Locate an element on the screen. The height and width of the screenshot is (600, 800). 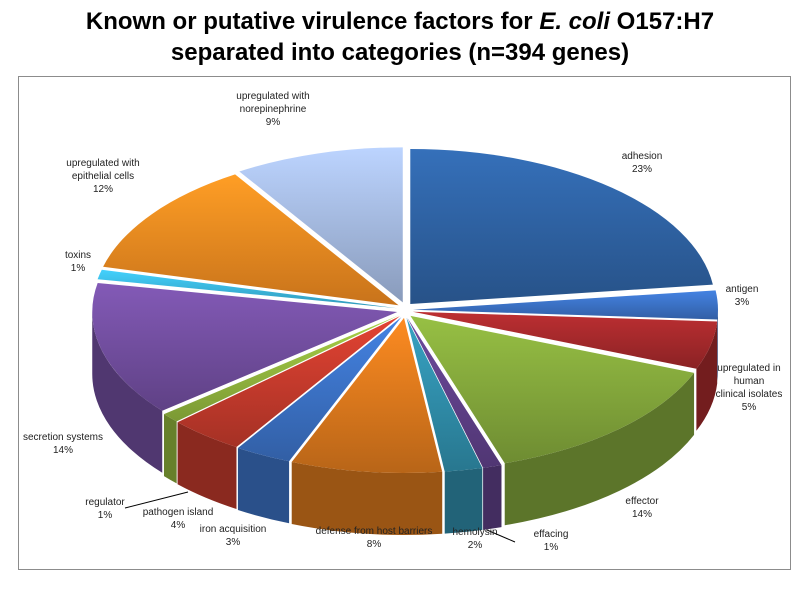
slice-side-antigen is located at coordinates (717, 345).